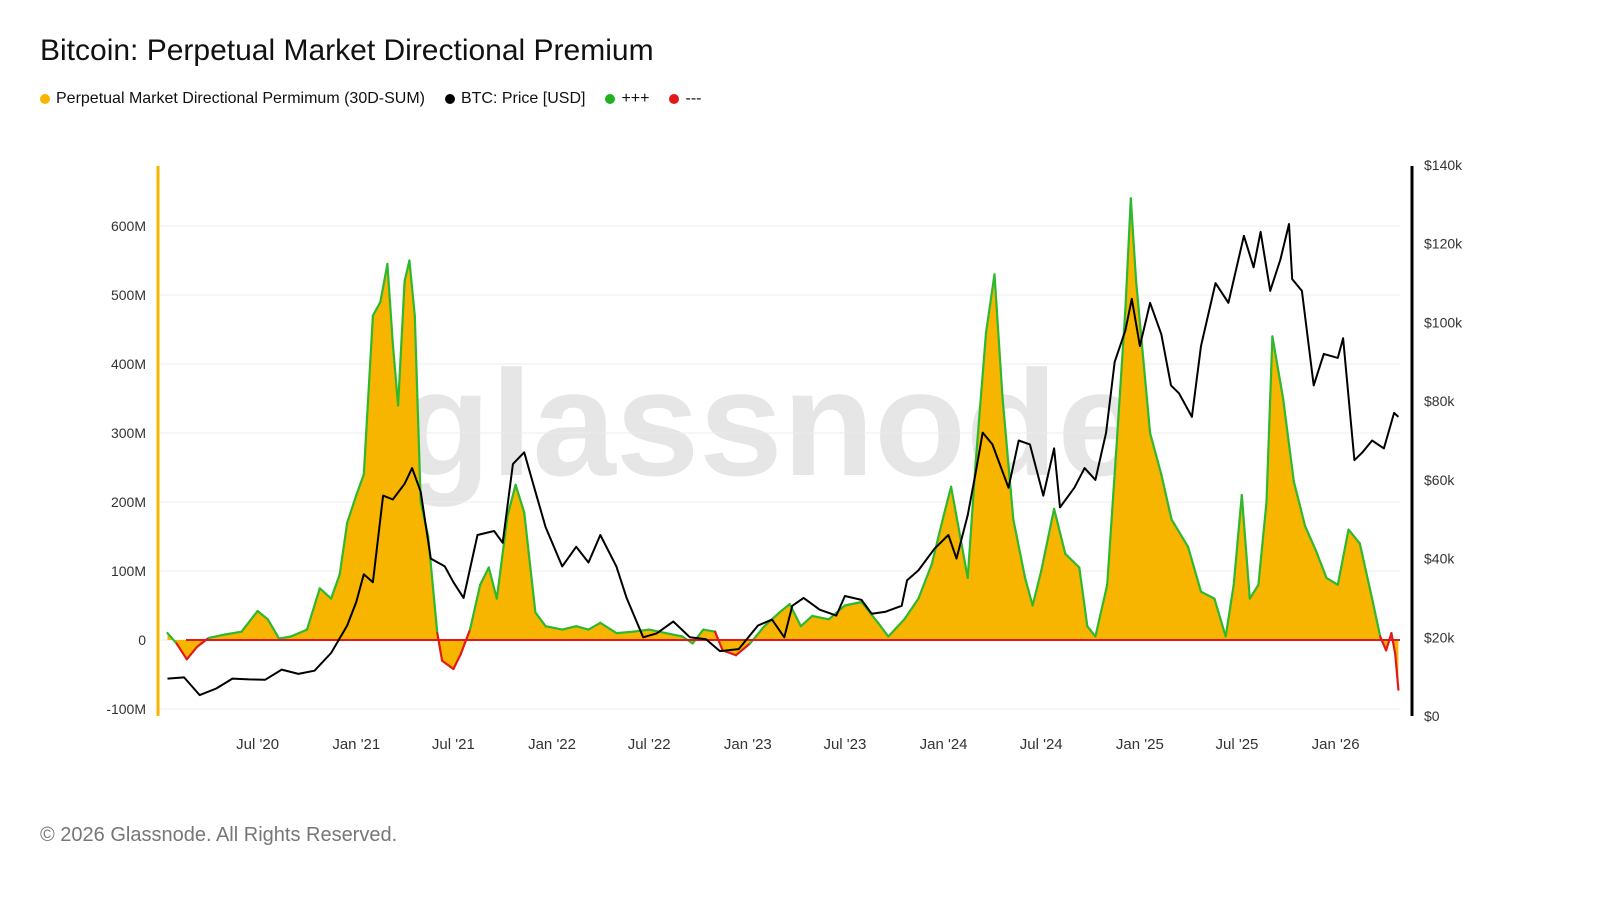 The height and width of the screenshot is (905, 1600). What do you see at coordinates (770, 423) in the screenshot?
I see `watermark-text: glassnode` at bounding box center [770, 423].